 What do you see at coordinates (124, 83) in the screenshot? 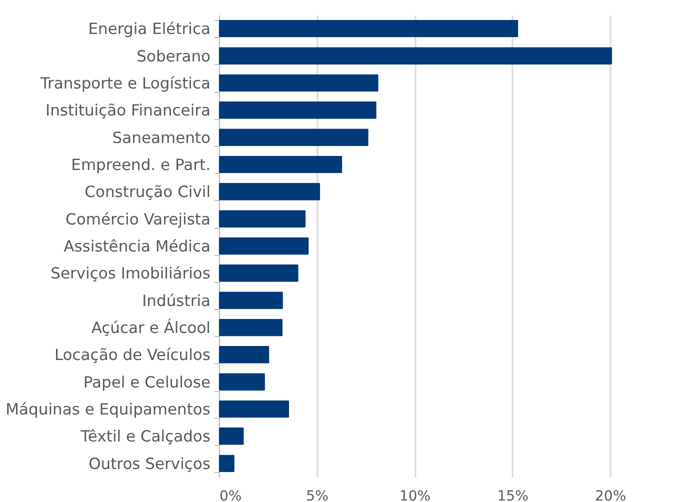
I see `y-tick-label: Transporte e Logística` at bounding box center [124, 83].